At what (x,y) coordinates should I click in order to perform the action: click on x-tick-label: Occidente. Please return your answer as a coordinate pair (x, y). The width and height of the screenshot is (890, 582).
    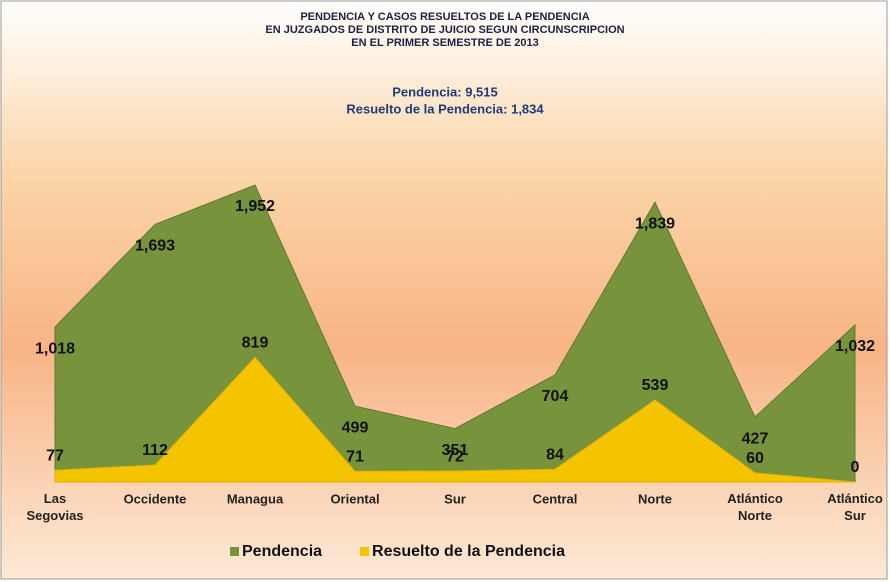
    Looking at the image, I should click on (155, 498).